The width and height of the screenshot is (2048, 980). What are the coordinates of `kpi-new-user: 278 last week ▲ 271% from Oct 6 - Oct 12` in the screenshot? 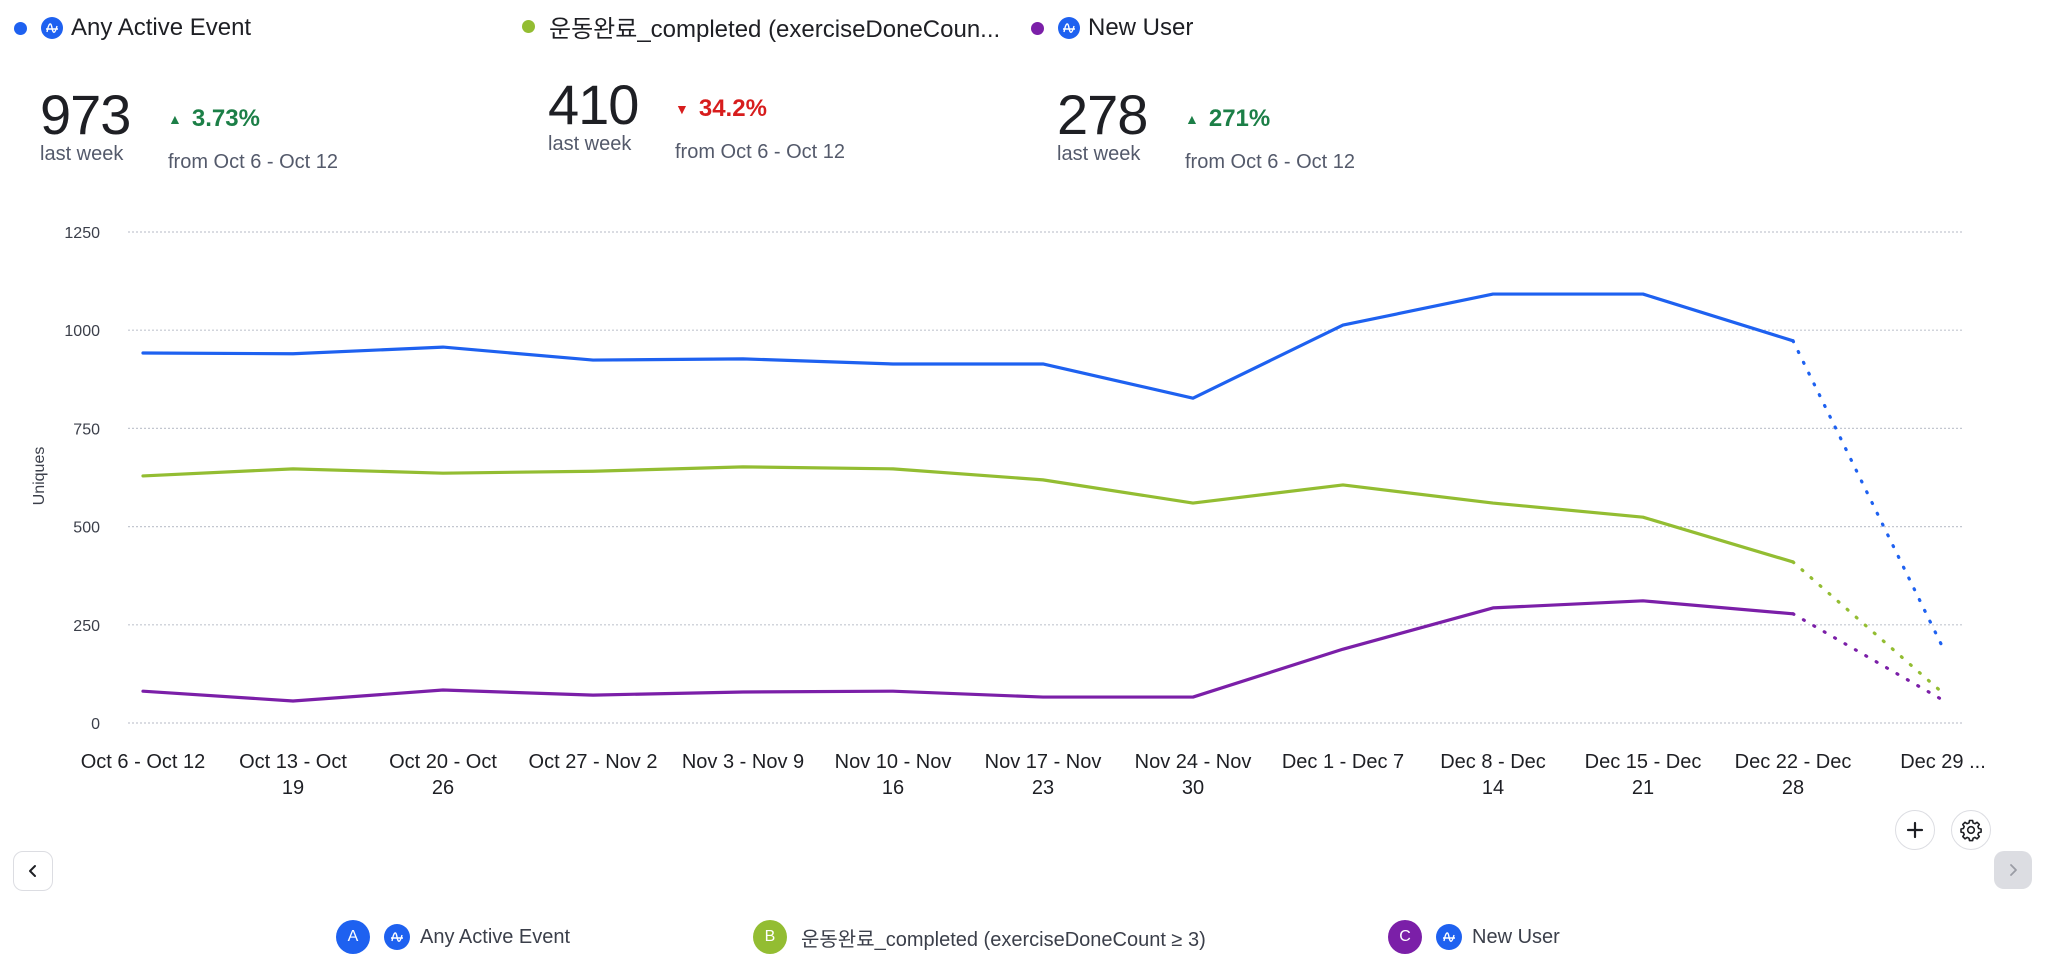 It's located at (1206, 128).